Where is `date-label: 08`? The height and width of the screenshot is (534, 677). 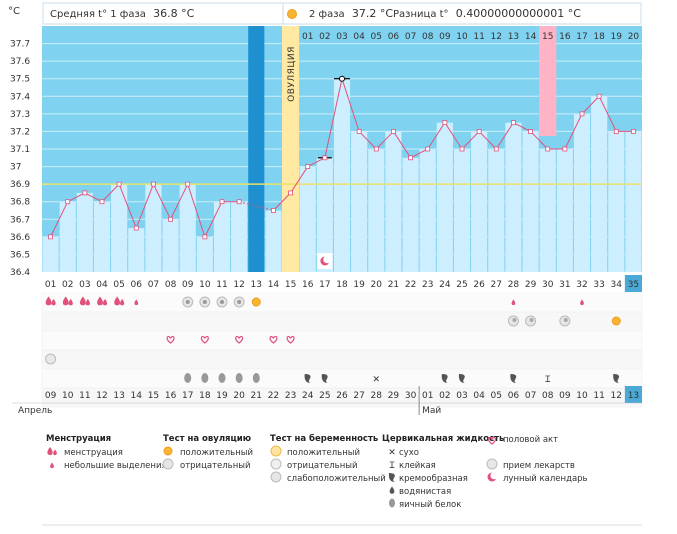 date-label: 08 is located at coordinates (548, 396).